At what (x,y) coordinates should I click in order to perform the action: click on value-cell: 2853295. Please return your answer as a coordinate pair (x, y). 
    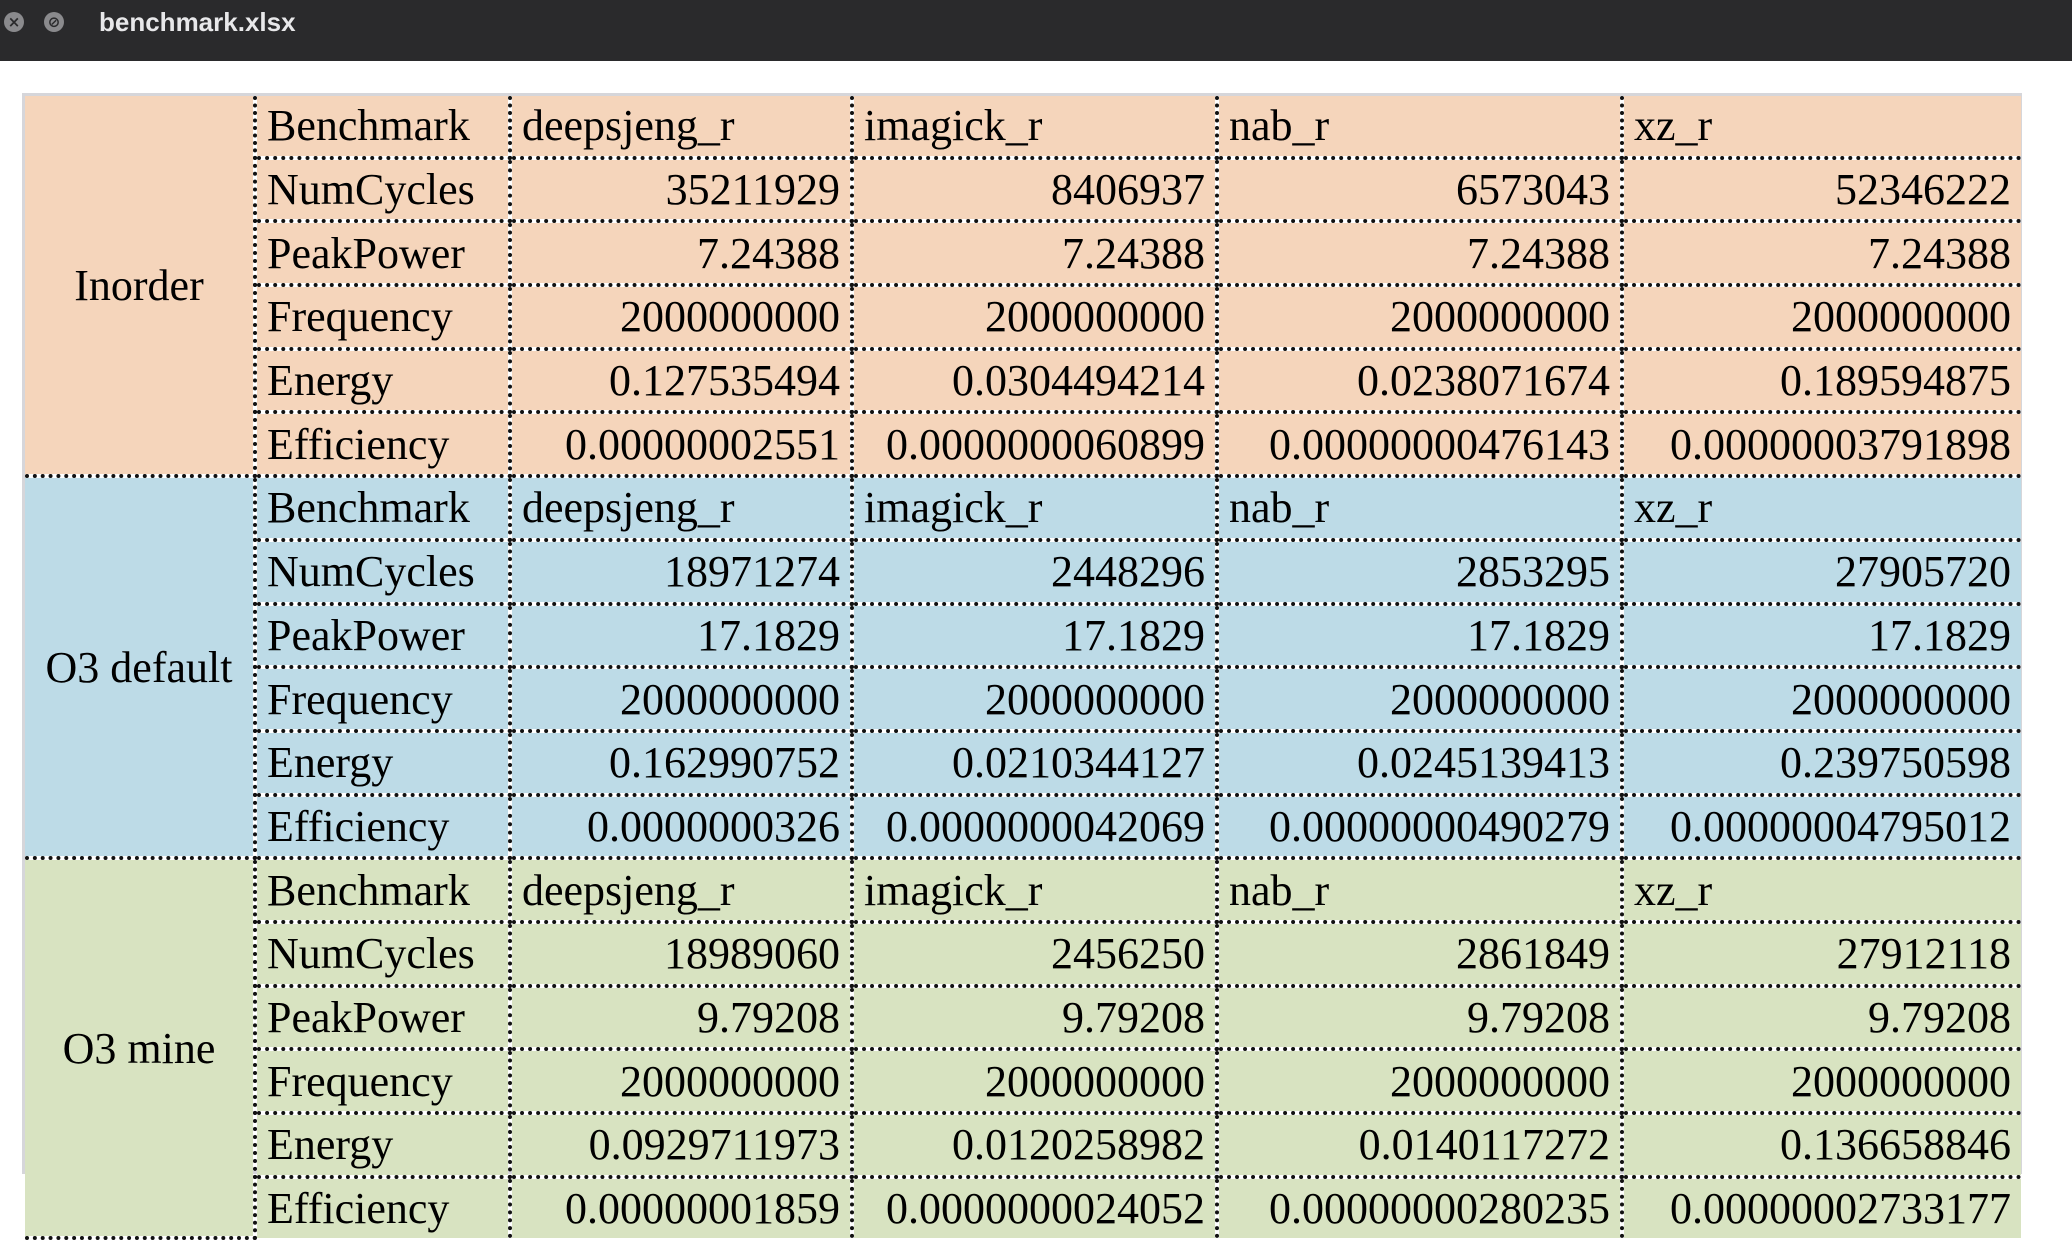
    Looking at the image, I should click on (1419, 571).